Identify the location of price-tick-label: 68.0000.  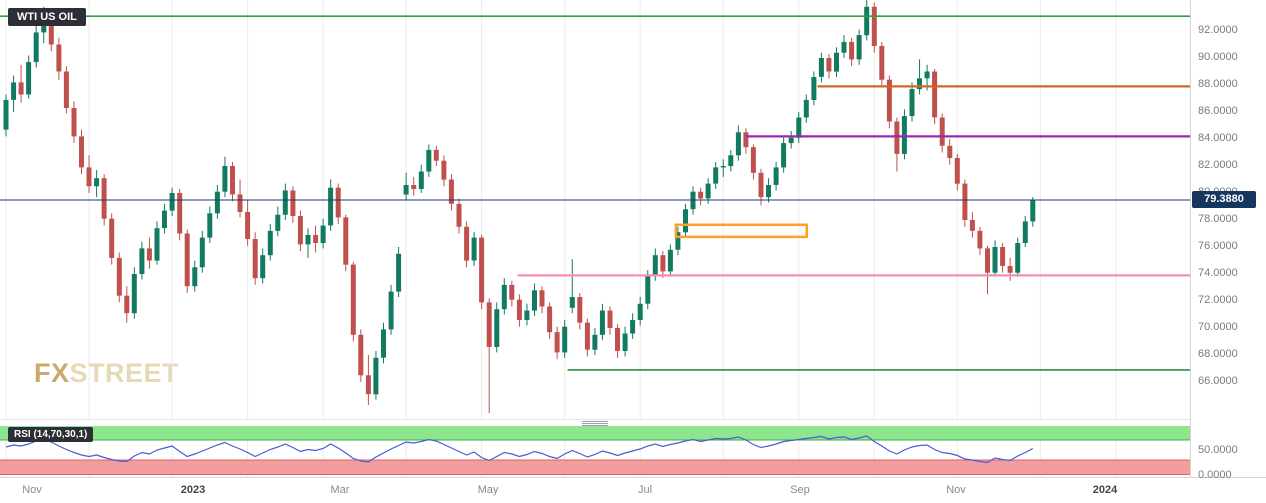
(1218, 354).